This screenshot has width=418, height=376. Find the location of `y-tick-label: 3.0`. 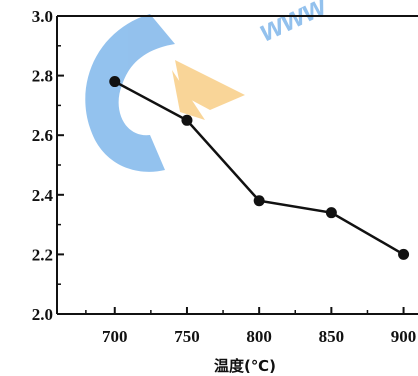

y-tick-label: 3.0 is located at coordinates (42, 16).